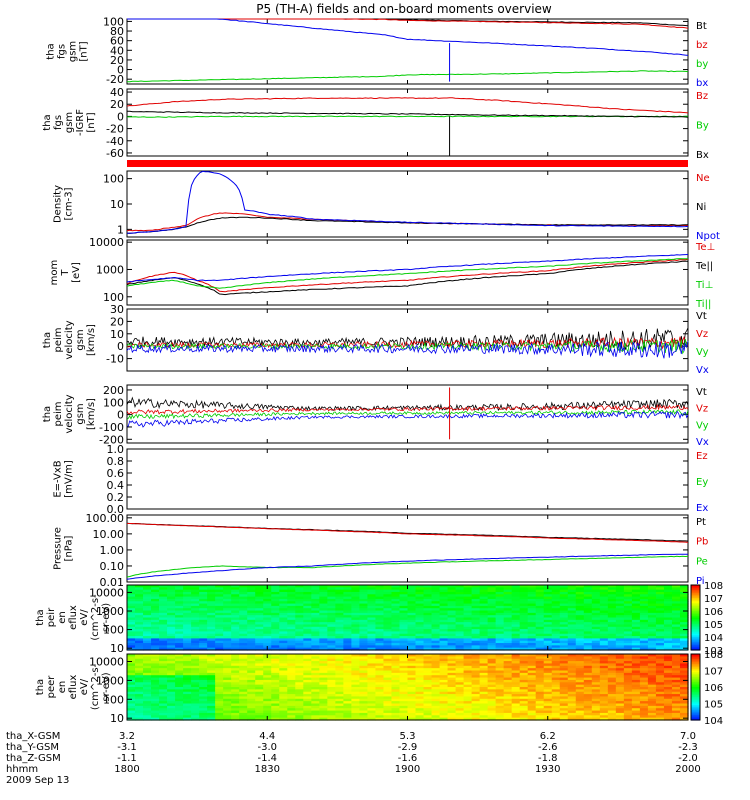 This screenshot has height=800, width=750. I want to click on y-axis-label: tha, so click(51, 51).